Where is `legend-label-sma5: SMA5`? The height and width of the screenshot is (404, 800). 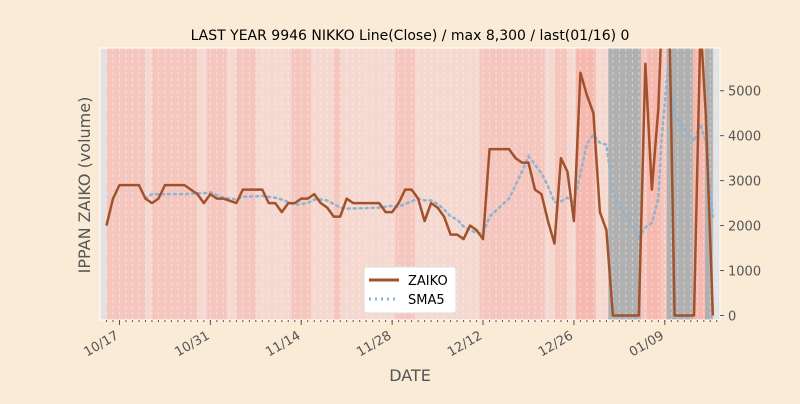 legend-label-sma5: SMA5 is located at coordinates (426, 300).